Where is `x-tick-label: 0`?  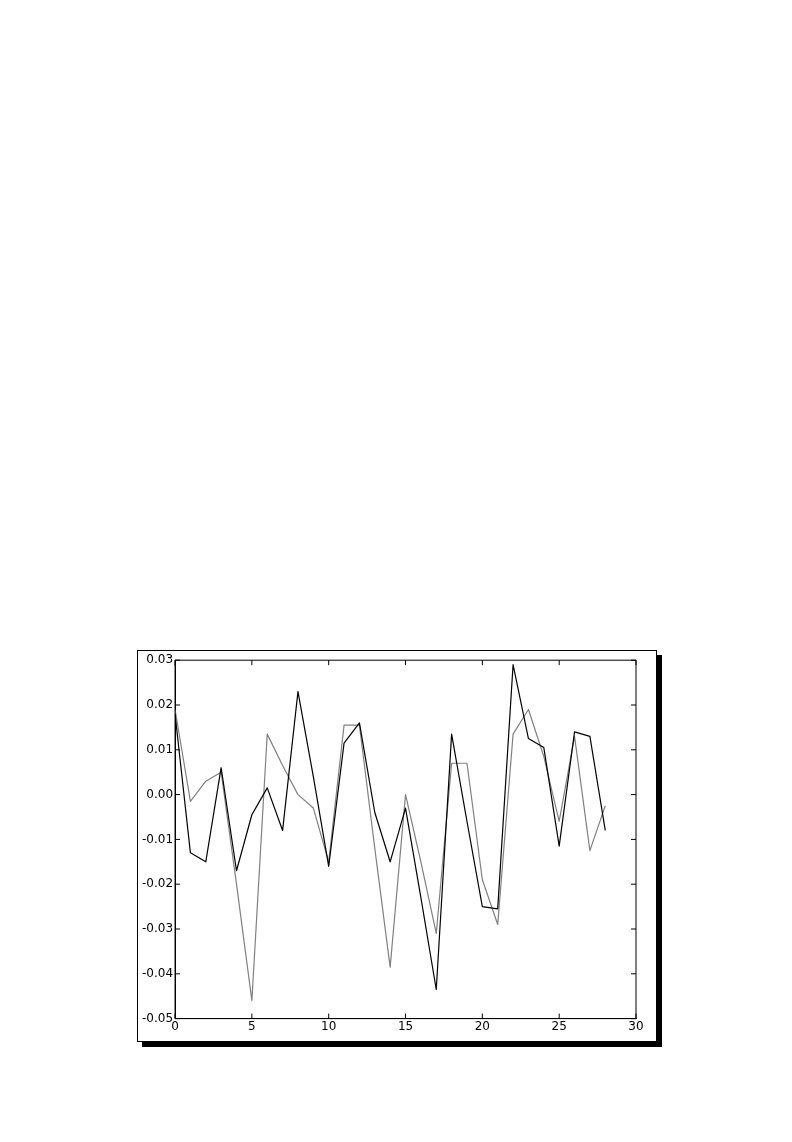 x-tick-label: 0 is located at coordinates (175, 1025).